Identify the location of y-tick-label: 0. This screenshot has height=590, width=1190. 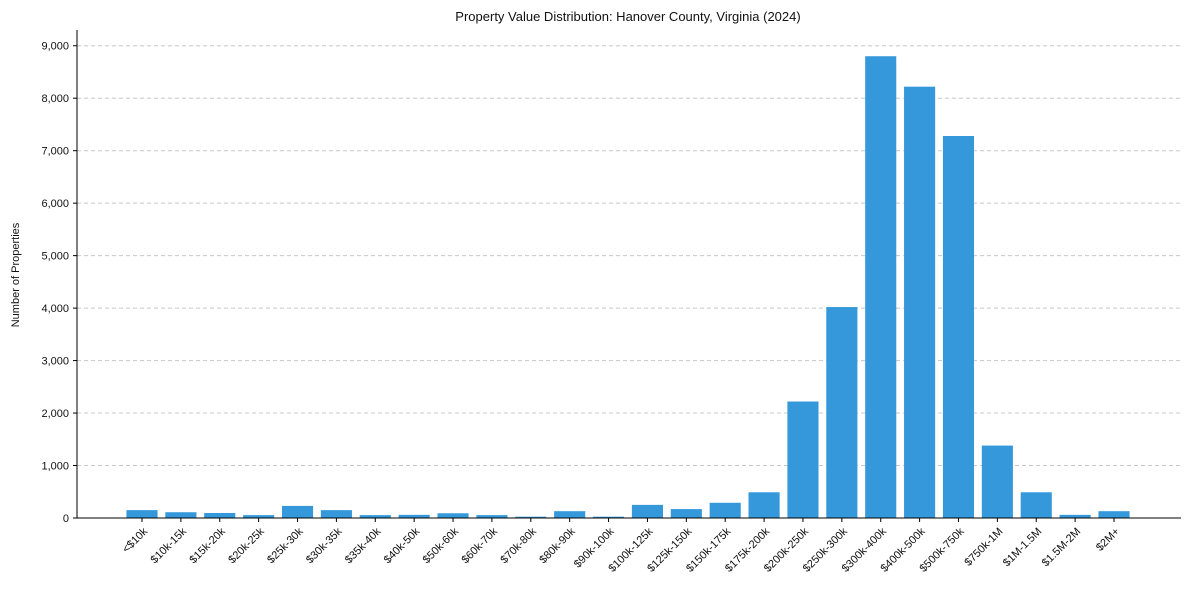
(66, 519).